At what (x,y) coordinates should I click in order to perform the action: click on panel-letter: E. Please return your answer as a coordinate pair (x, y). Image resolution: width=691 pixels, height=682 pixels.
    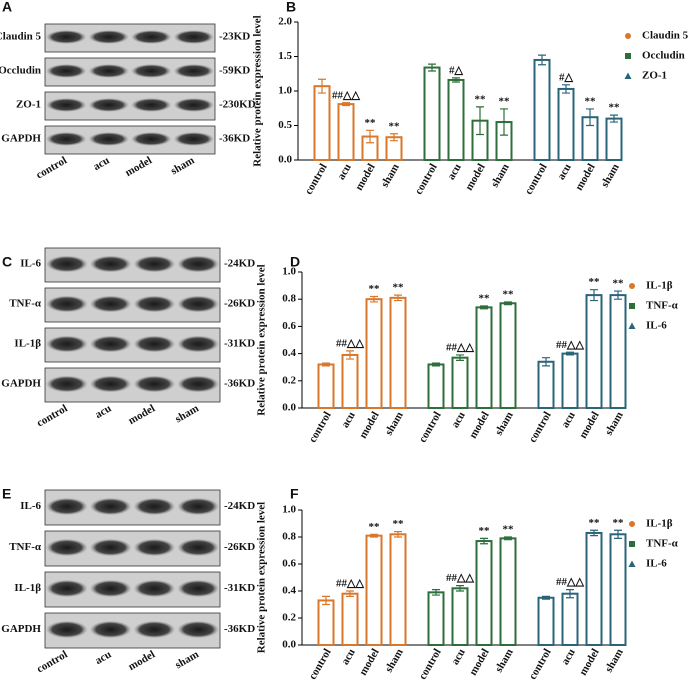
    Looking at the image, I should click on (6, 494).